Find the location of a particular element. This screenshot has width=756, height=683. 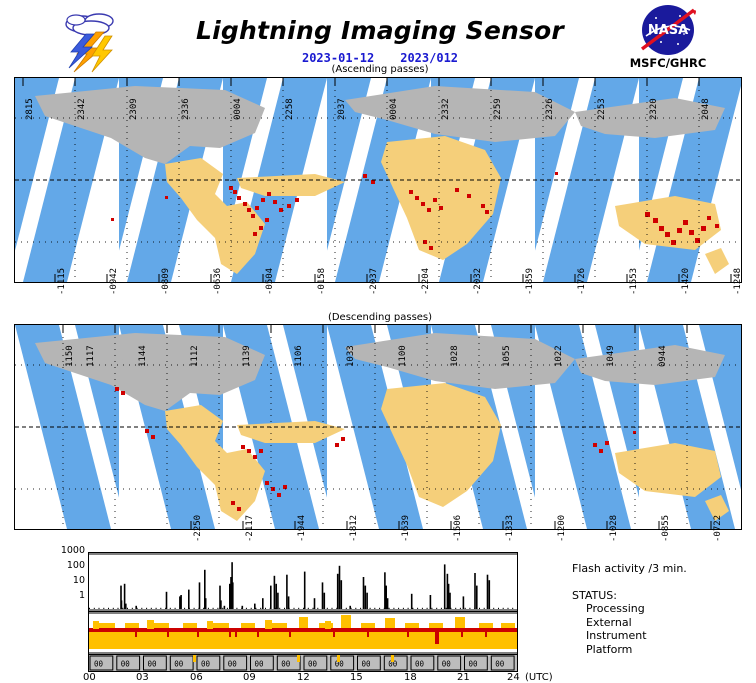

orbit-tick-top: 2309 is located at coordinates (134, 109).